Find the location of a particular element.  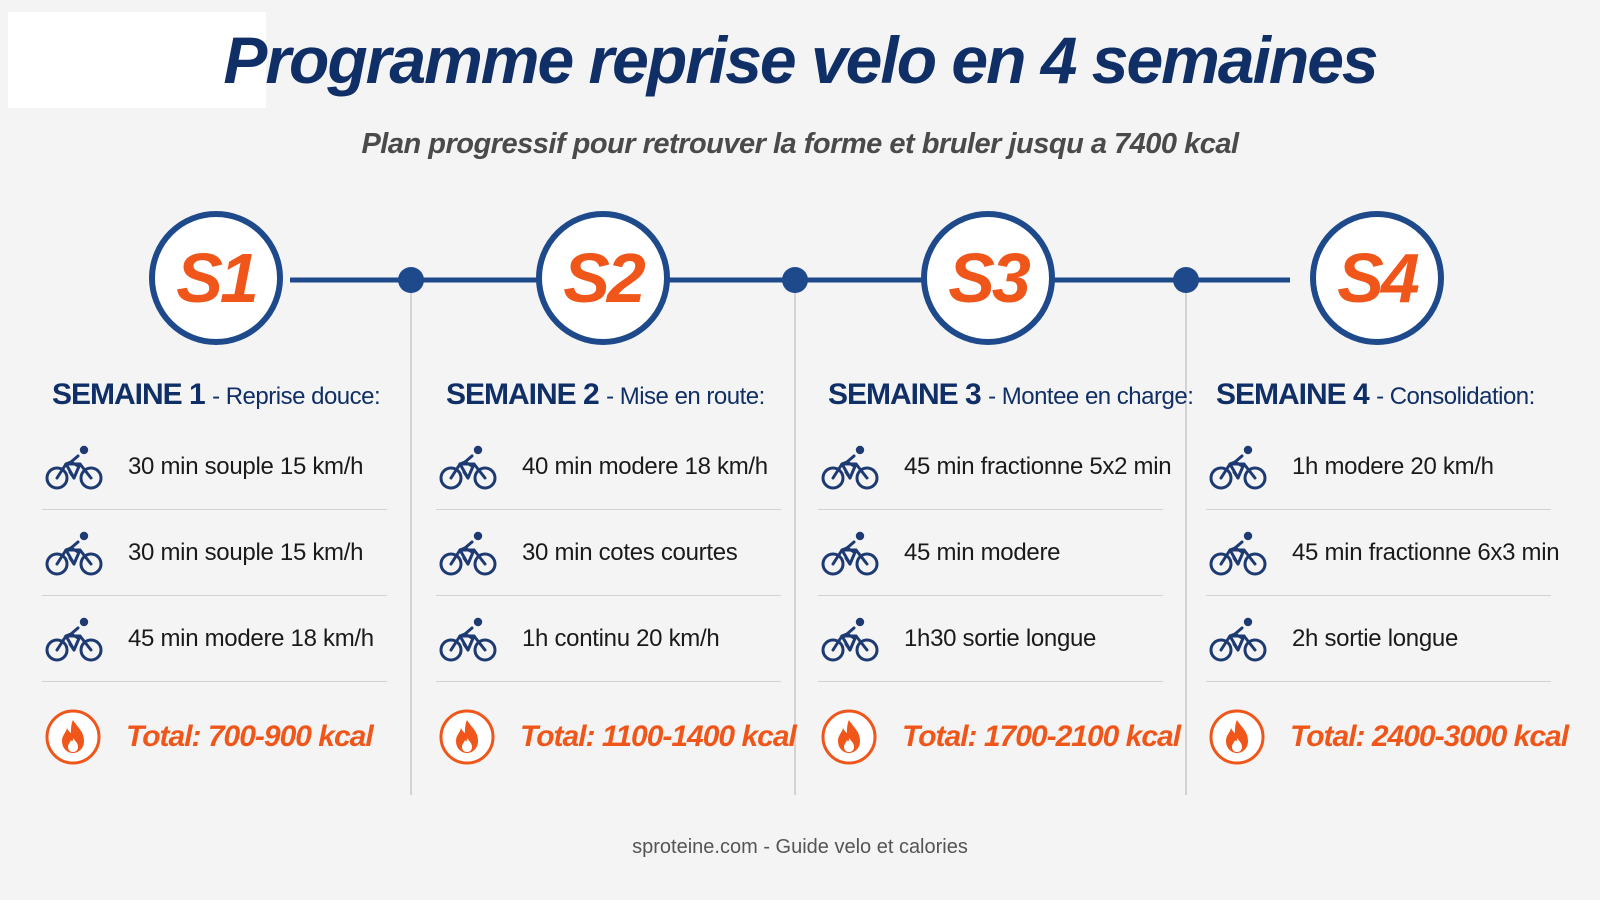

session-row: 1h modere 20 km/h is located at coordinates (1378, 467).